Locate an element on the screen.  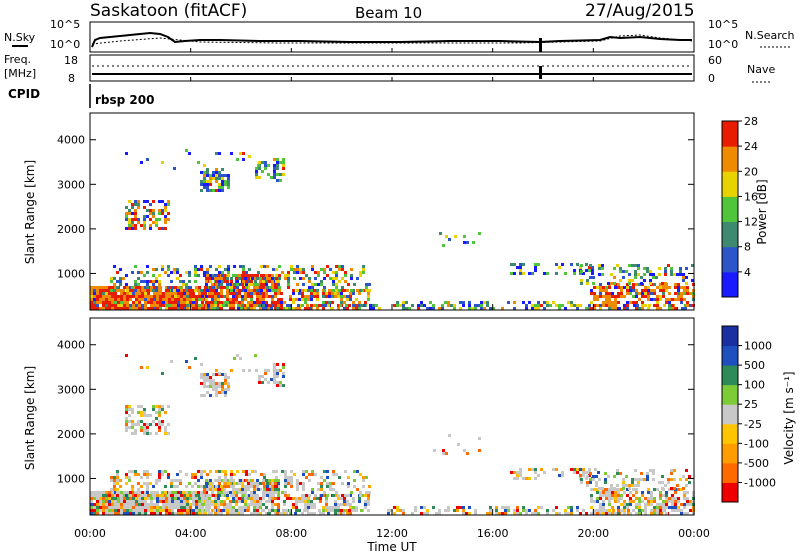
colorbar-tick-label: 4 is located at coordinates (747, 272).